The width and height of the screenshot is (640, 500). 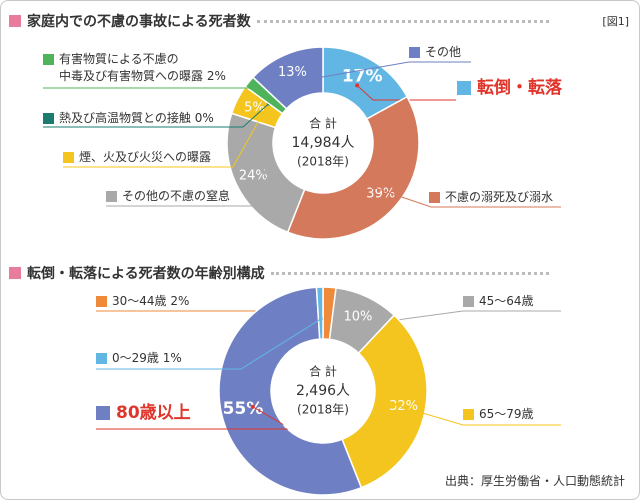 What do you see at coordinates (292, 72) in the screenshot?
I see `slice-value: 13%` at bounding box center [292, 72].